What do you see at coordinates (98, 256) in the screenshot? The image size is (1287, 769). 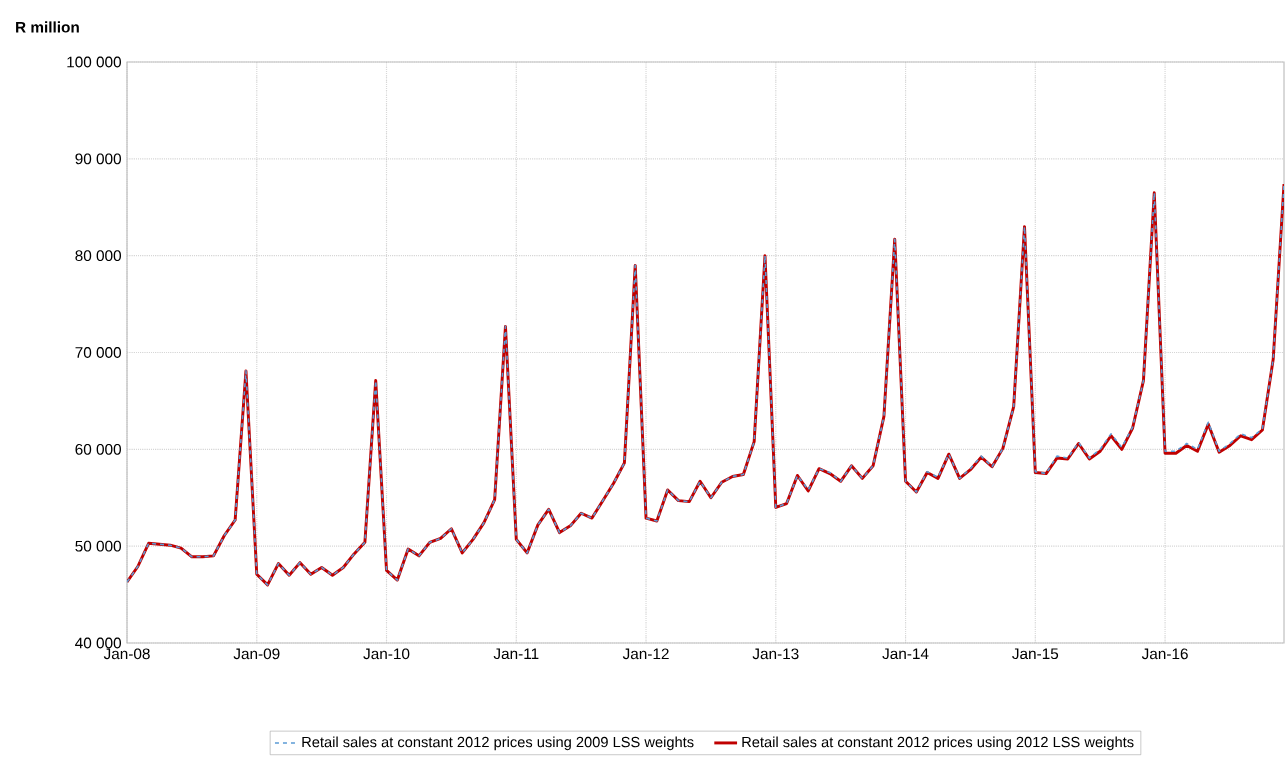 I see `y-tick-label: 80 000` at bounding box center [98, 256].